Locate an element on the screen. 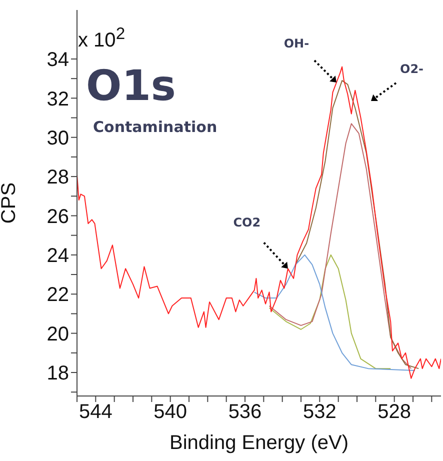 The height and width of the screenshot is (461, 443). annotation: OH- is located at coordinates (297, 43).